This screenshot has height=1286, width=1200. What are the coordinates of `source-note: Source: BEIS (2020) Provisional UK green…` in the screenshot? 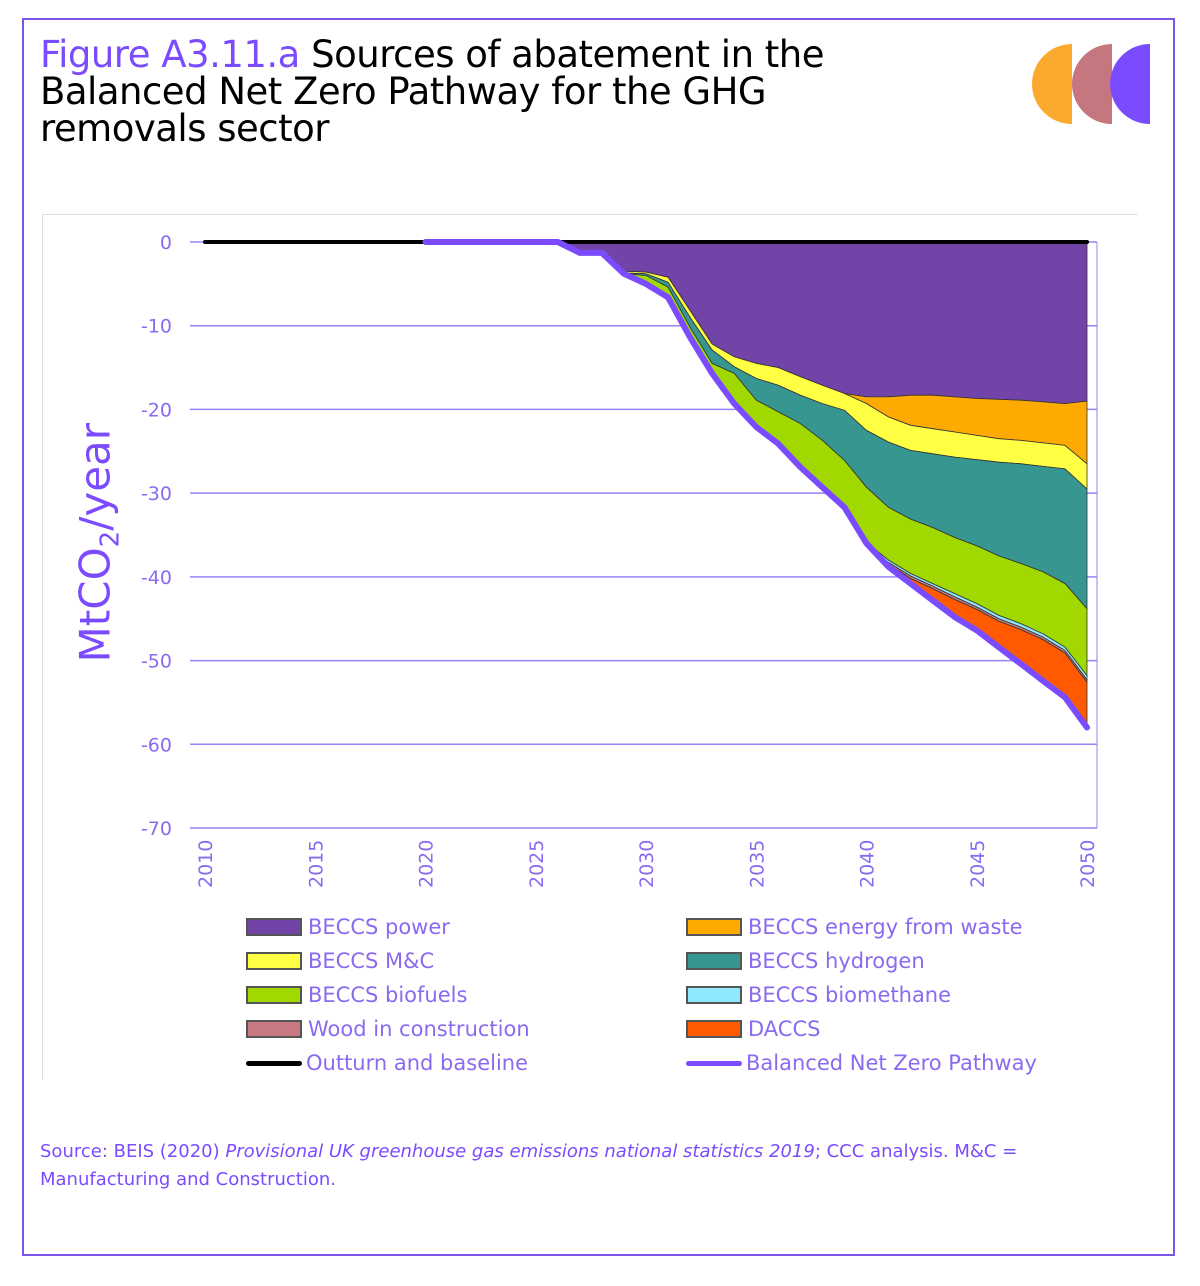 It's located at (565, 1166).